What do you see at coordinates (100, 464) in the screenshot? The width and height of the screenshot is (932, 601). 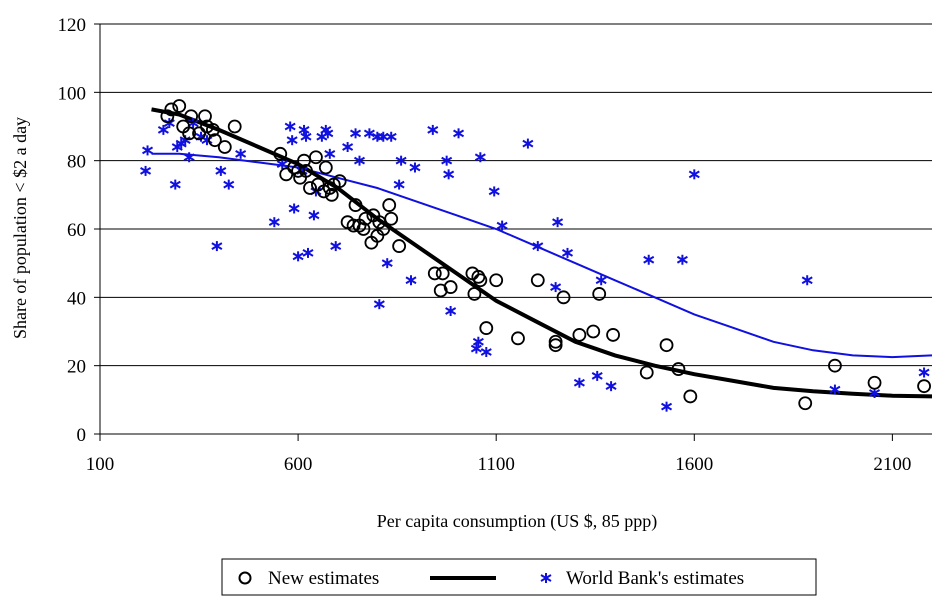 I see `x-tick-label: 100` at bounding box center [100, 464].